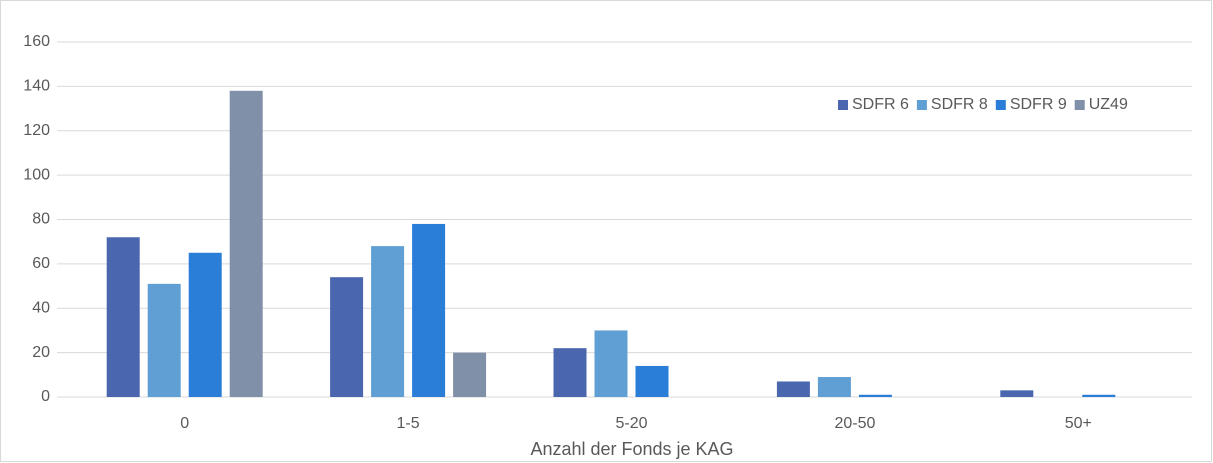 This screenshot has width=1213, height=463. What do you see at coordinates (854, 423) in the screenshot?
I see `x-tick-label: 20-50` at bounding box center [854, 423].